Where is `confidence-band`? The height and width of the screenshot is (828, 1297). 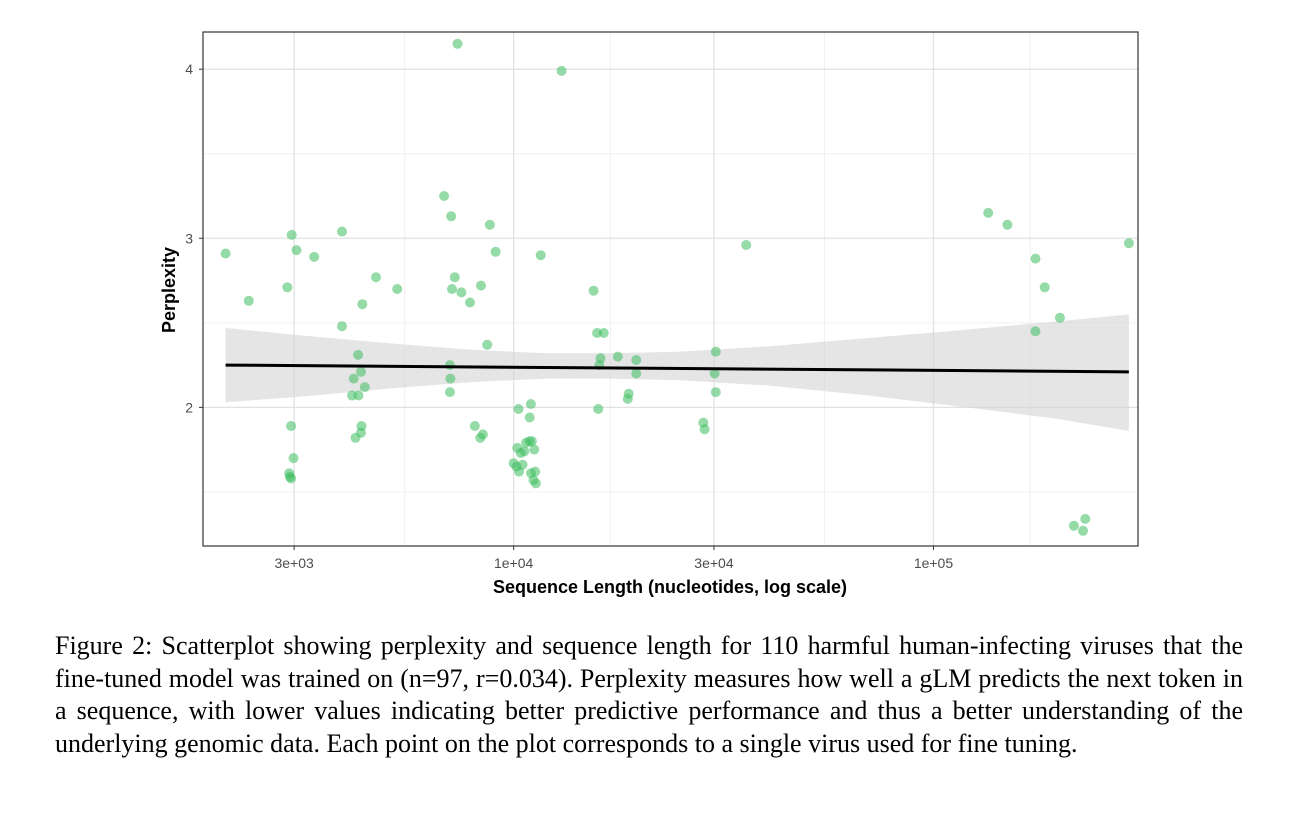
confidence-band is located at coordinates (677, 372).